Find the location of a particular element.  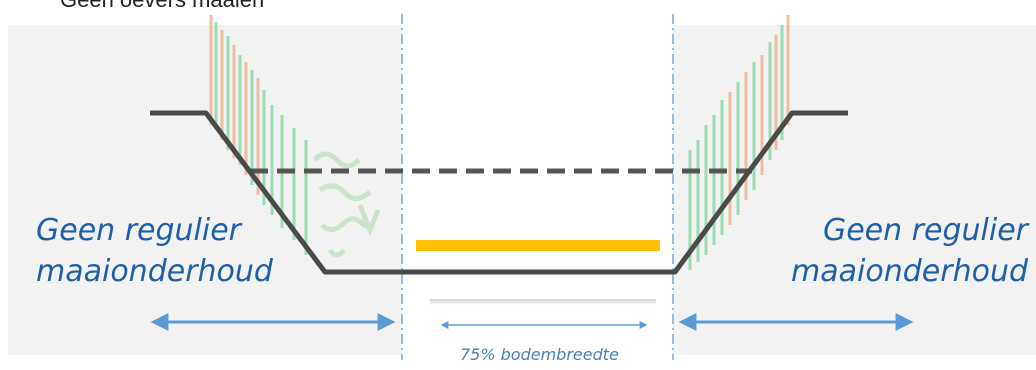

right-zone-label: Geen regulier maaionderhoud is located at coordinates (909, 251).